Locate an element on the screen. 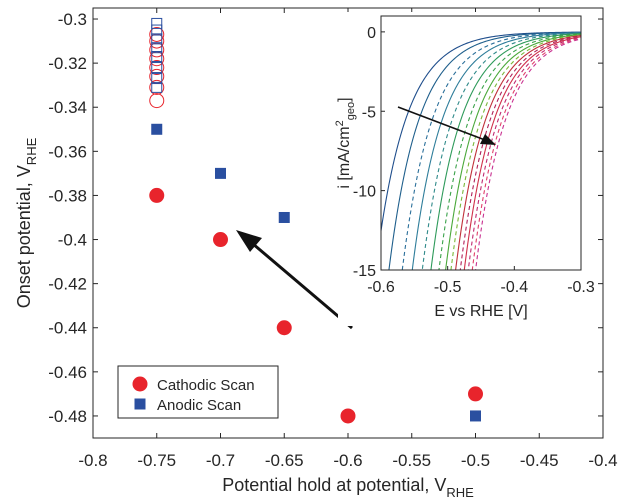 Image resolution: width=621 pixels, height=498 pixels. inset-x-tick-label: -0.4 is located at coordinates (515, 287).